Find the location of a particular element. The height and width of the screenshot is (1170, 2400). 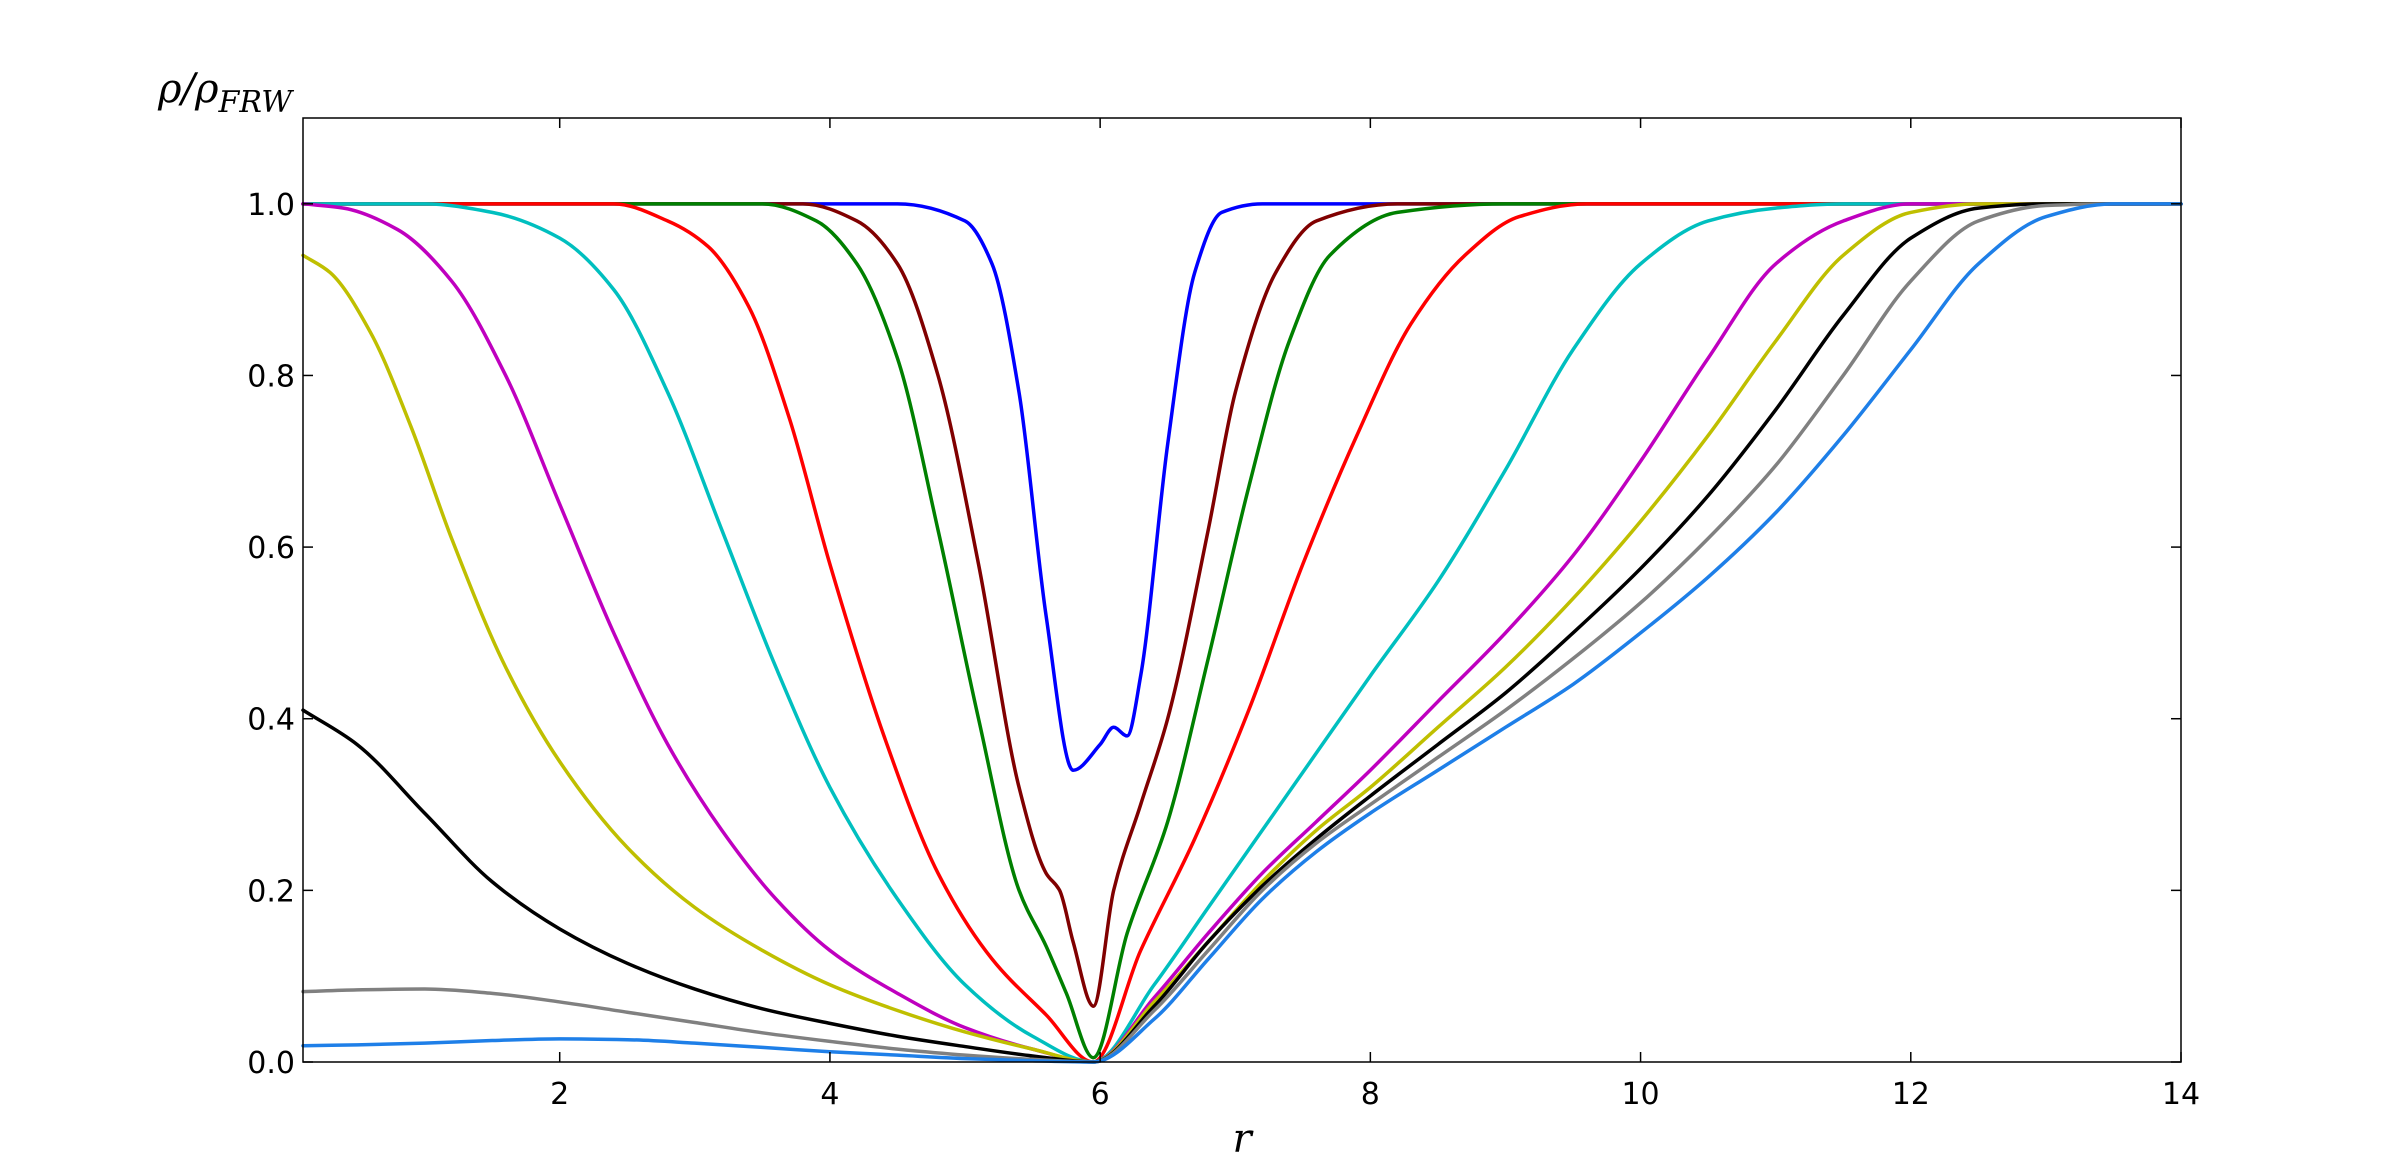

y-axis-label-base: ρ/ρ is located at coordinates (188, 89).